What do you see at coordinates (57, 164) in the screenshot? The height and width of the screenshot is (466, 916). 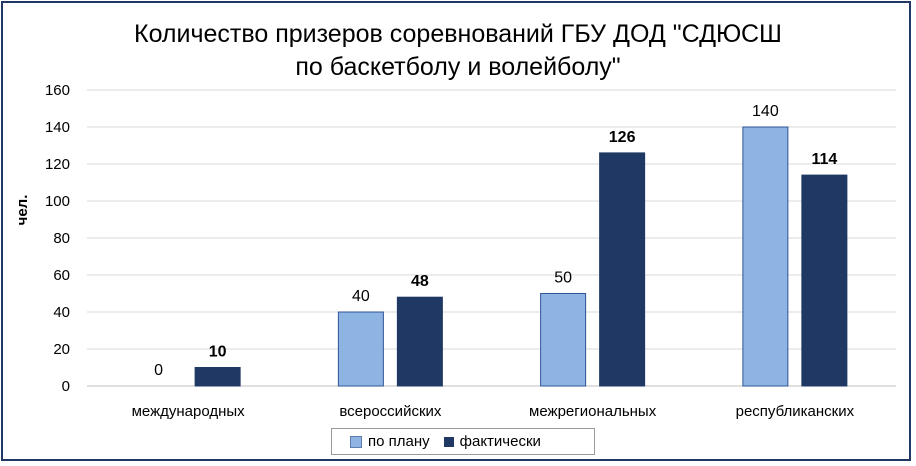 I see `y-tick-label: 120` at bounding box center [57, 164].